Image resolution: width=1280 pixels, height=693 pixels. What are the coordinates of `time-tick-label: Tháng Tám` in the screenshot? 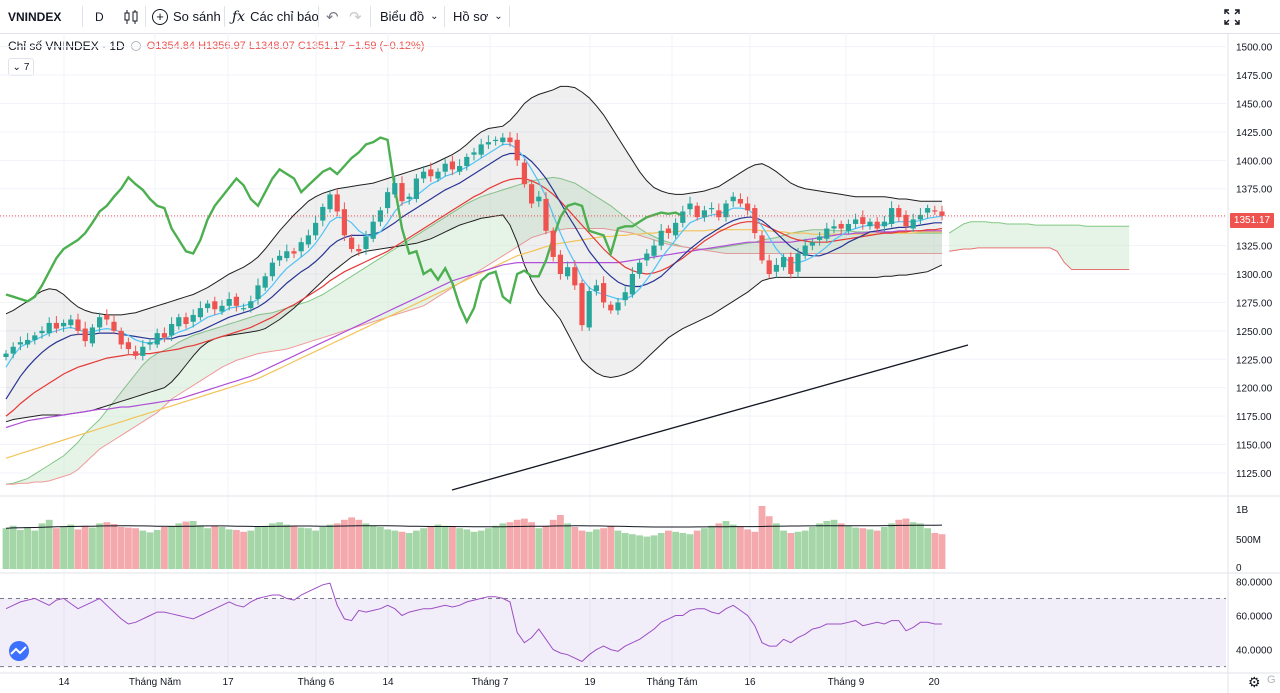 It's located at (672, 682).